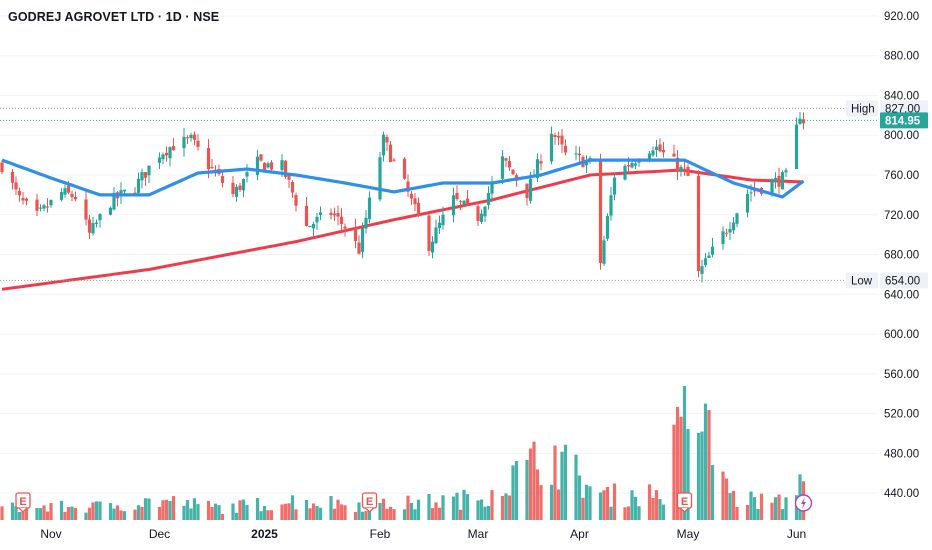 The height and width of the screenshot is (550, 932). Describe the element at coordinates (264, 534) in the screenshot. I see `time-axis-tick-label: 2025` at that location.